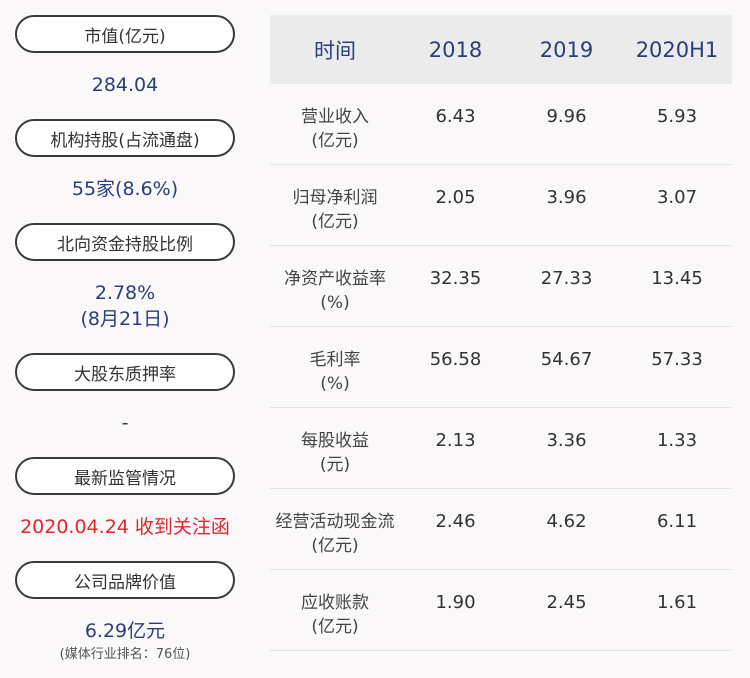 The height and width of the screenshot is (678, 750). I want to click on brand-value: 6.29亿元, so click(125, 631).